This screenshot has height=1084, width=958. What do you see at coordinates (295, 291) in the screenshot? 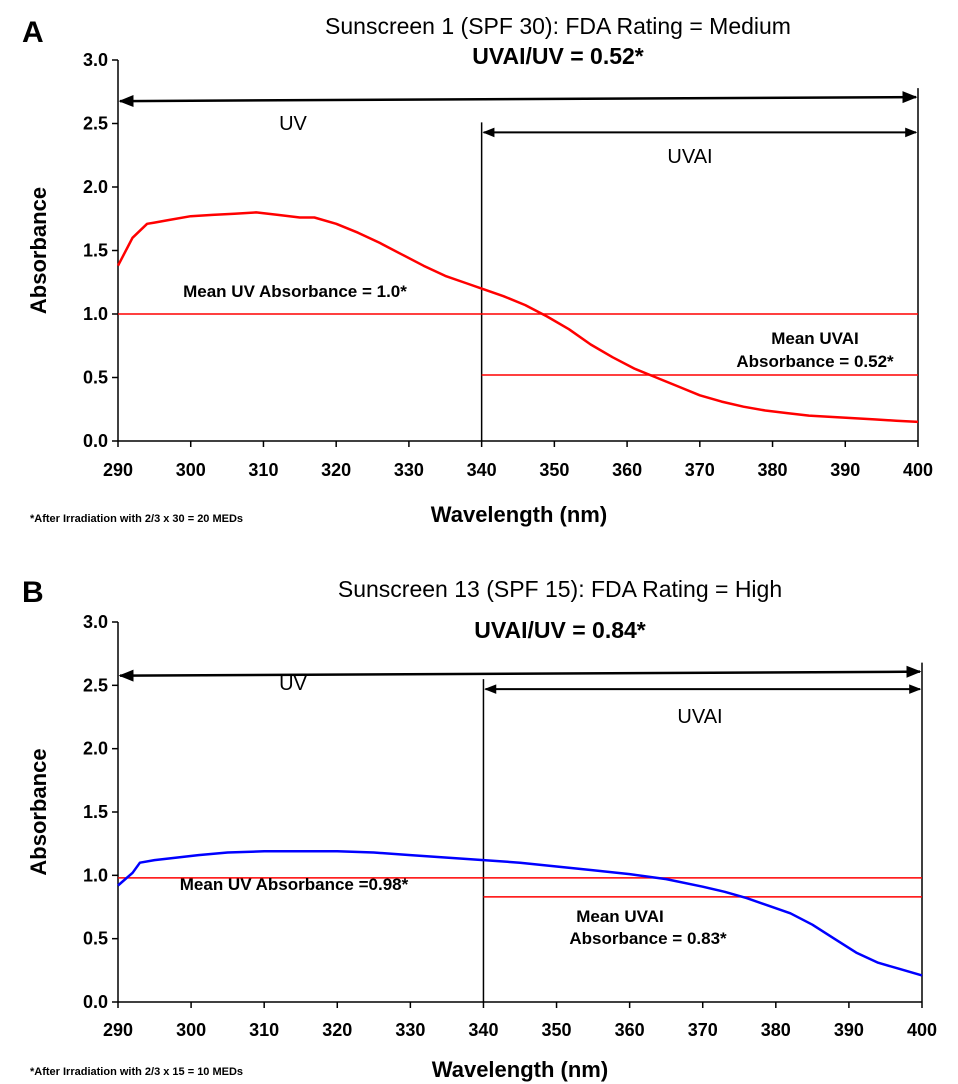
I see `mean-uv-annotation: Mean UV Absorbance = 1.0*` at bounding box center [295, 291].